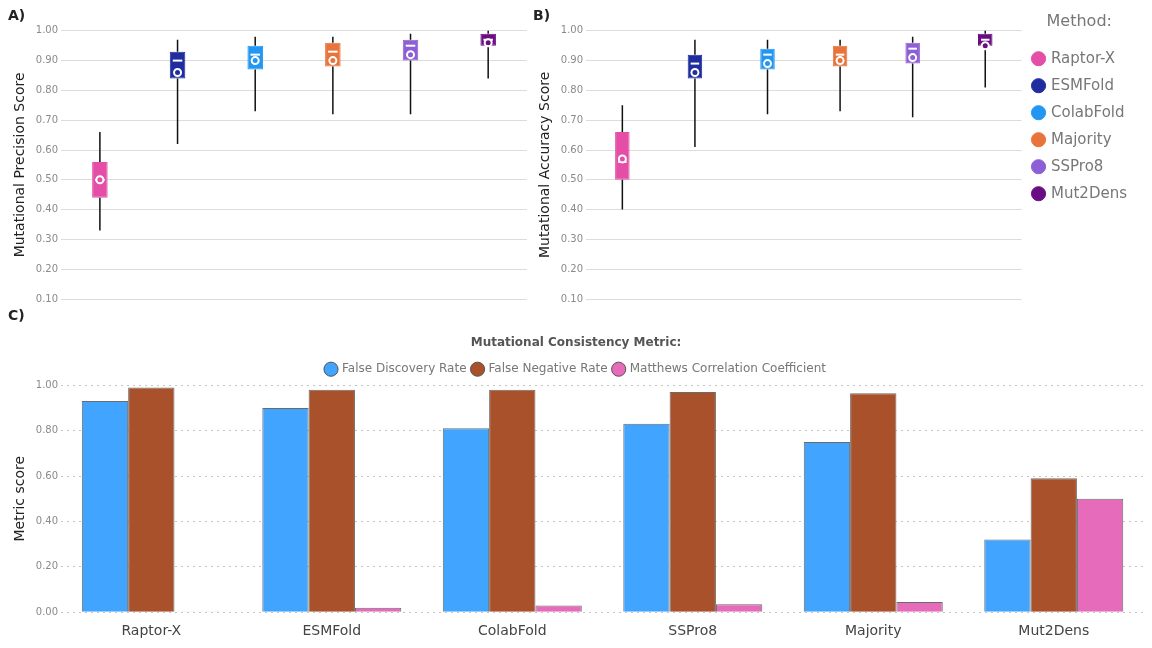  I want to click on chart-title: A), so click(17, 15).